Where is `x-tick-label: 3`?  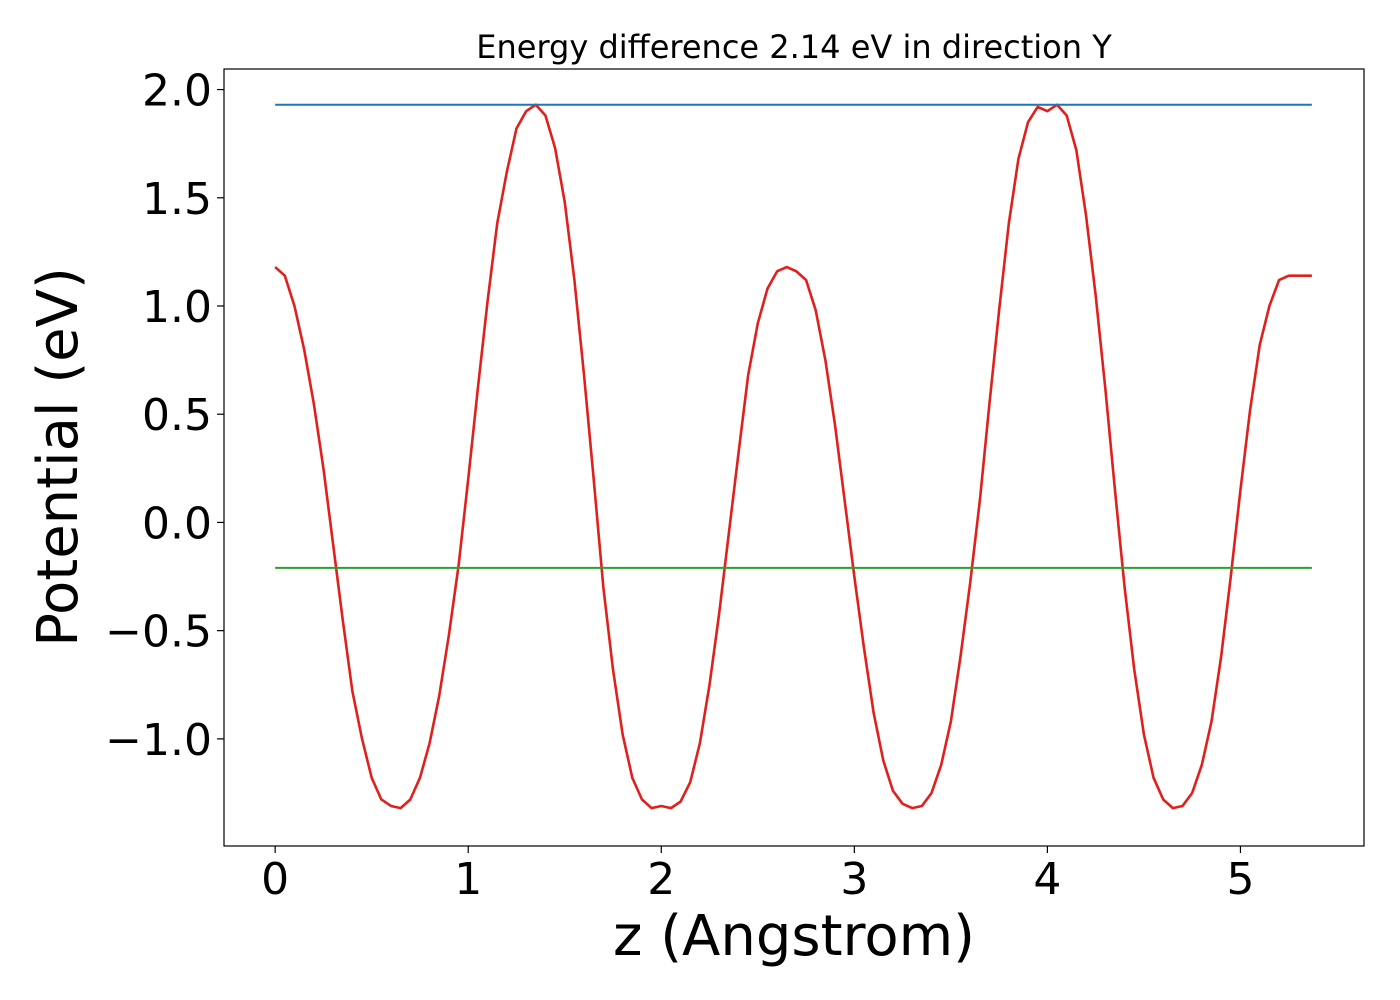 x-tick-label: 3 is located at coordinates (854, 879).